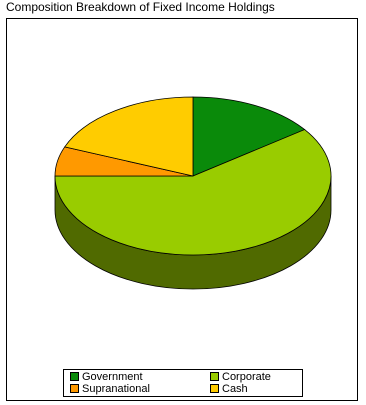  I want to click on chart-legend: Government Corporate Supranational Cash, so click(183, 383).